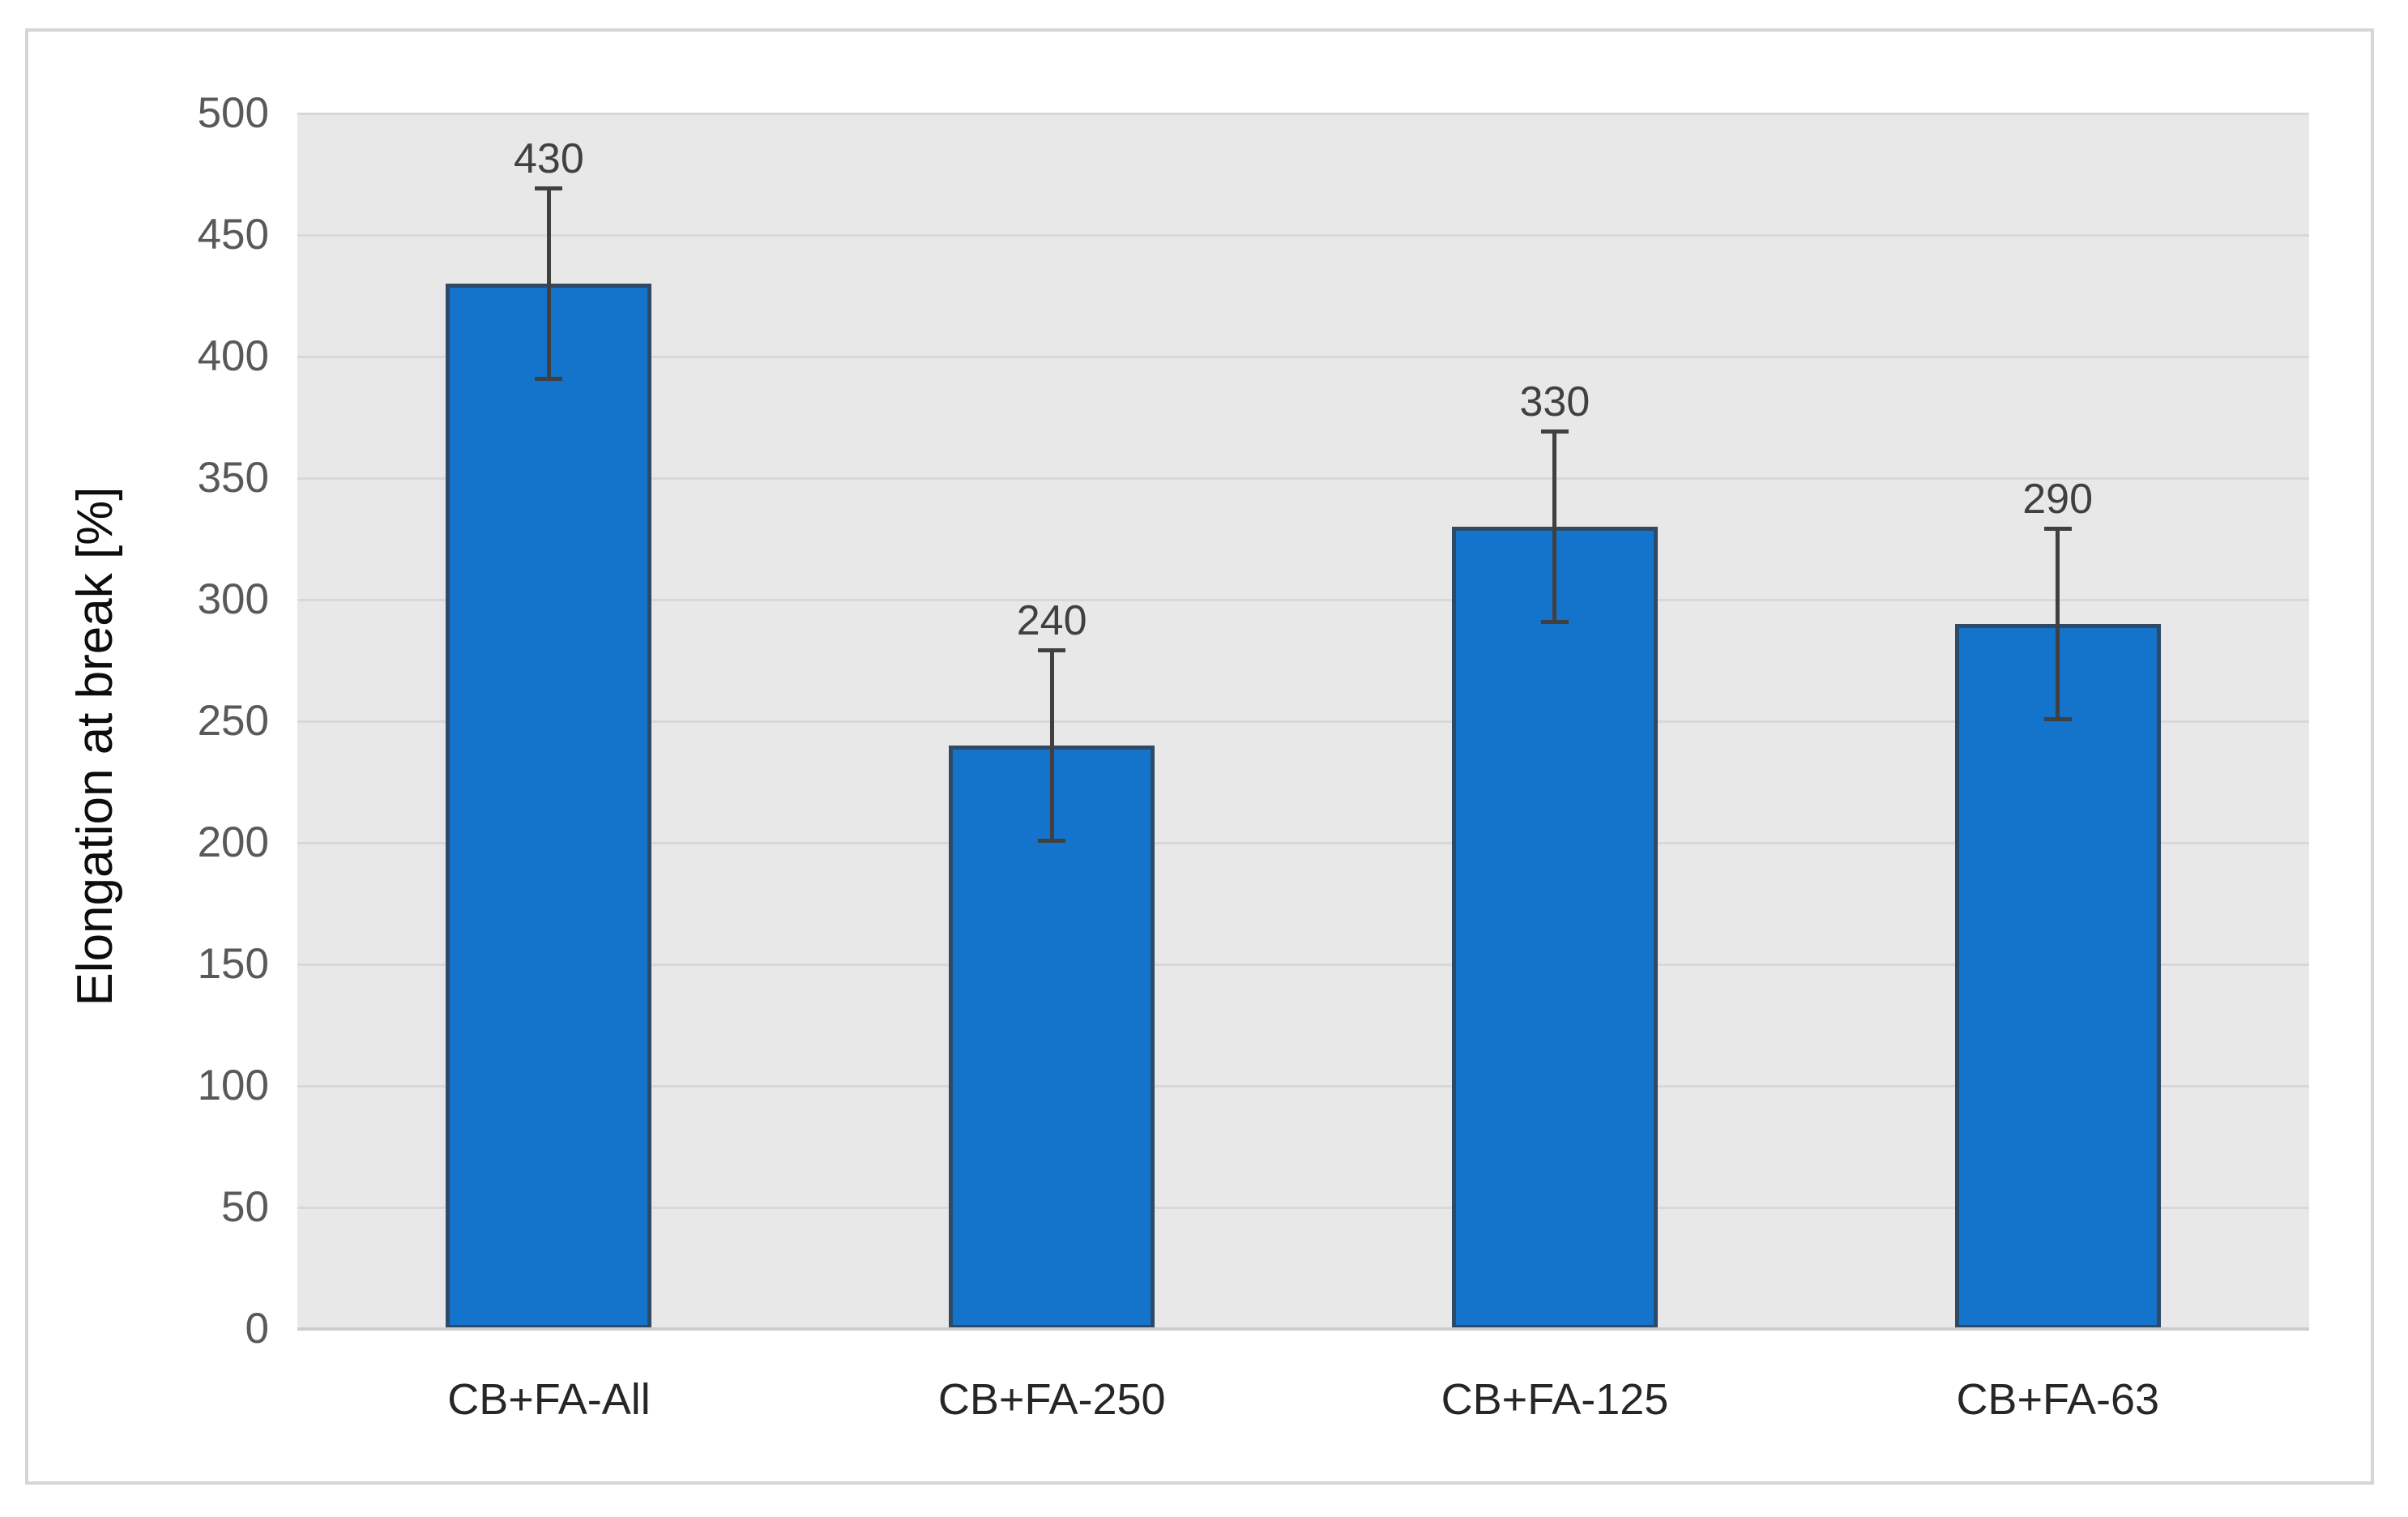 The height and width of the screenshot is (1517, 2408). I want to click on bar-CB+FA-250, so click(1052, 1037).